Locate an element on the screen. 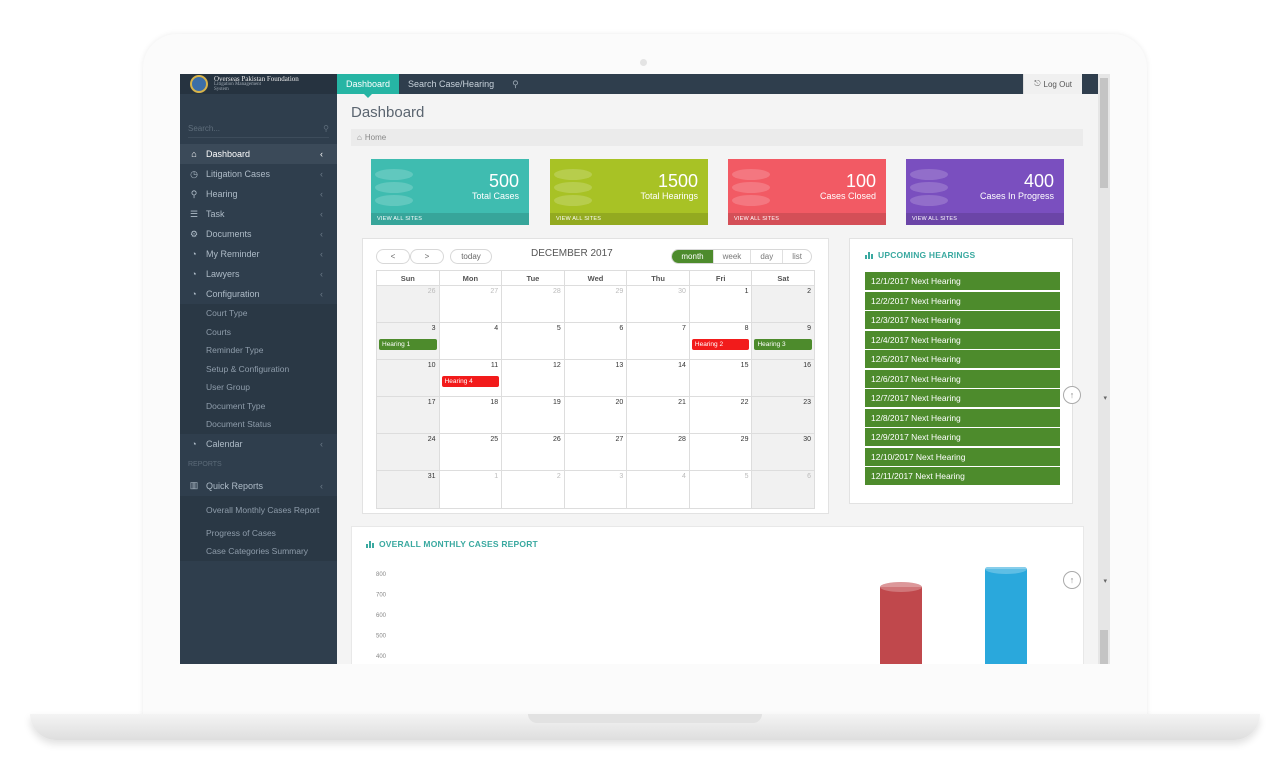  calendar-day-cell: 9 Hearing 3 is located at coordinates (784, 341).